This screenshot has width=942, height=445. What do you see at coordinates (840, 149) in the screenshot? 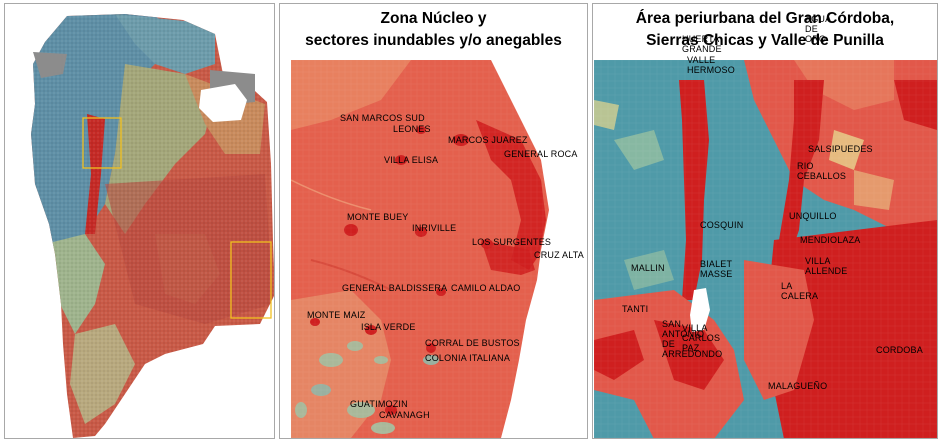
I see `place-label-salsipuedes: SALSIPUEDES` at bounding box center [840, 149].